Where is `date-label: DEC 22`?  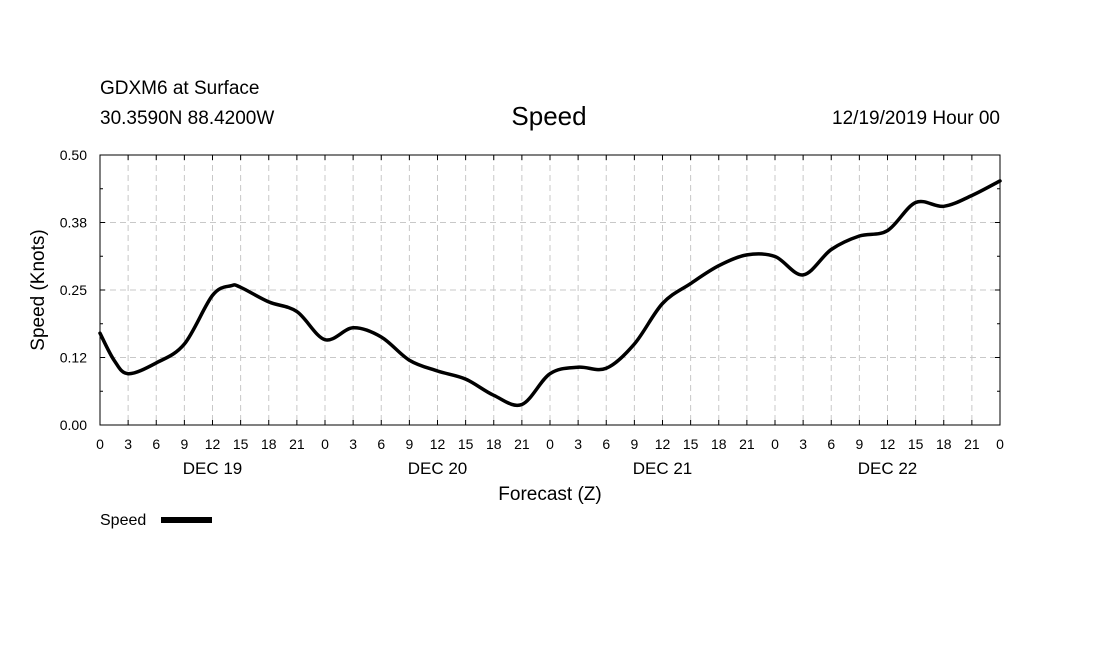 date-label: DEC 22 is located at coordinates (888, 468).